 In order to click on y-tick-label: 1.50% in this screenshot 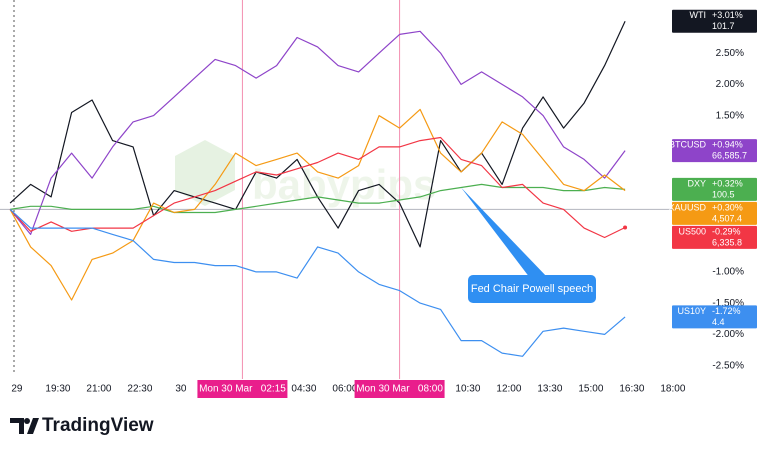, I will do `click(730, 115)`.